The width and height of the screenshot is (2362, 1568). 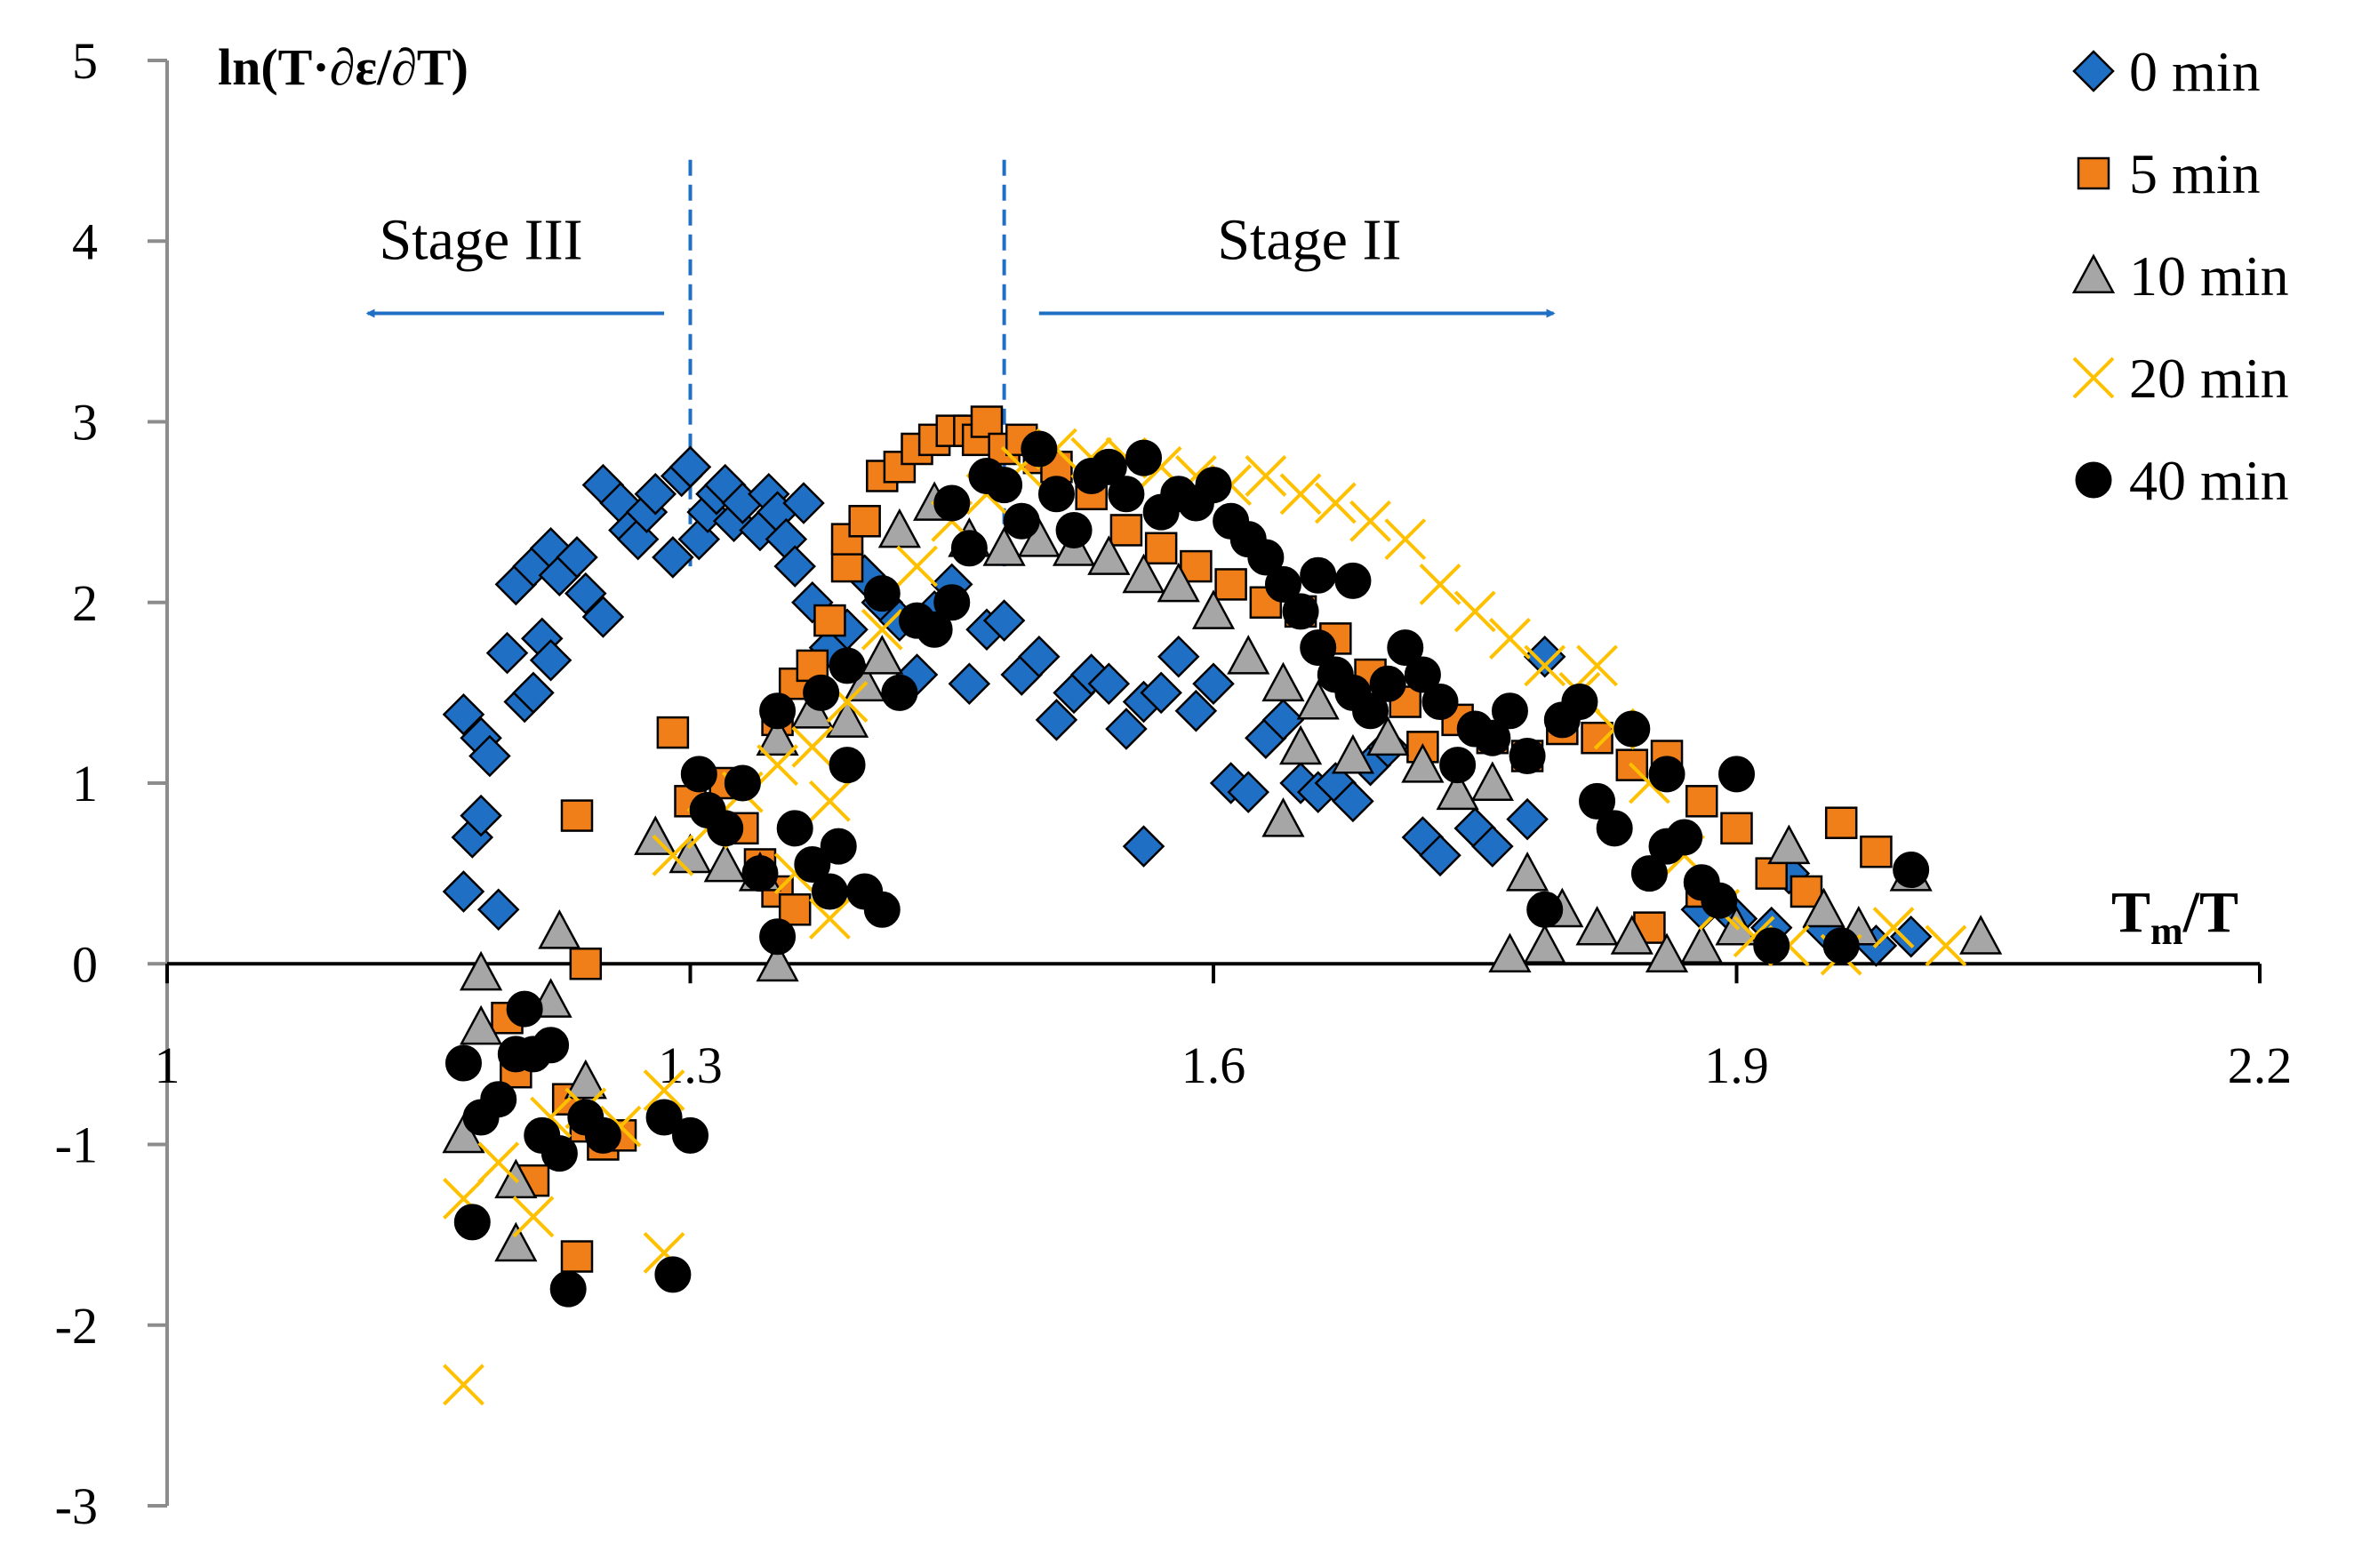 What do you see at coordinates (1736, 1065) in the screenshot?
I see `x-tick-label: 1.9` at bounding box center [1736, 1065].